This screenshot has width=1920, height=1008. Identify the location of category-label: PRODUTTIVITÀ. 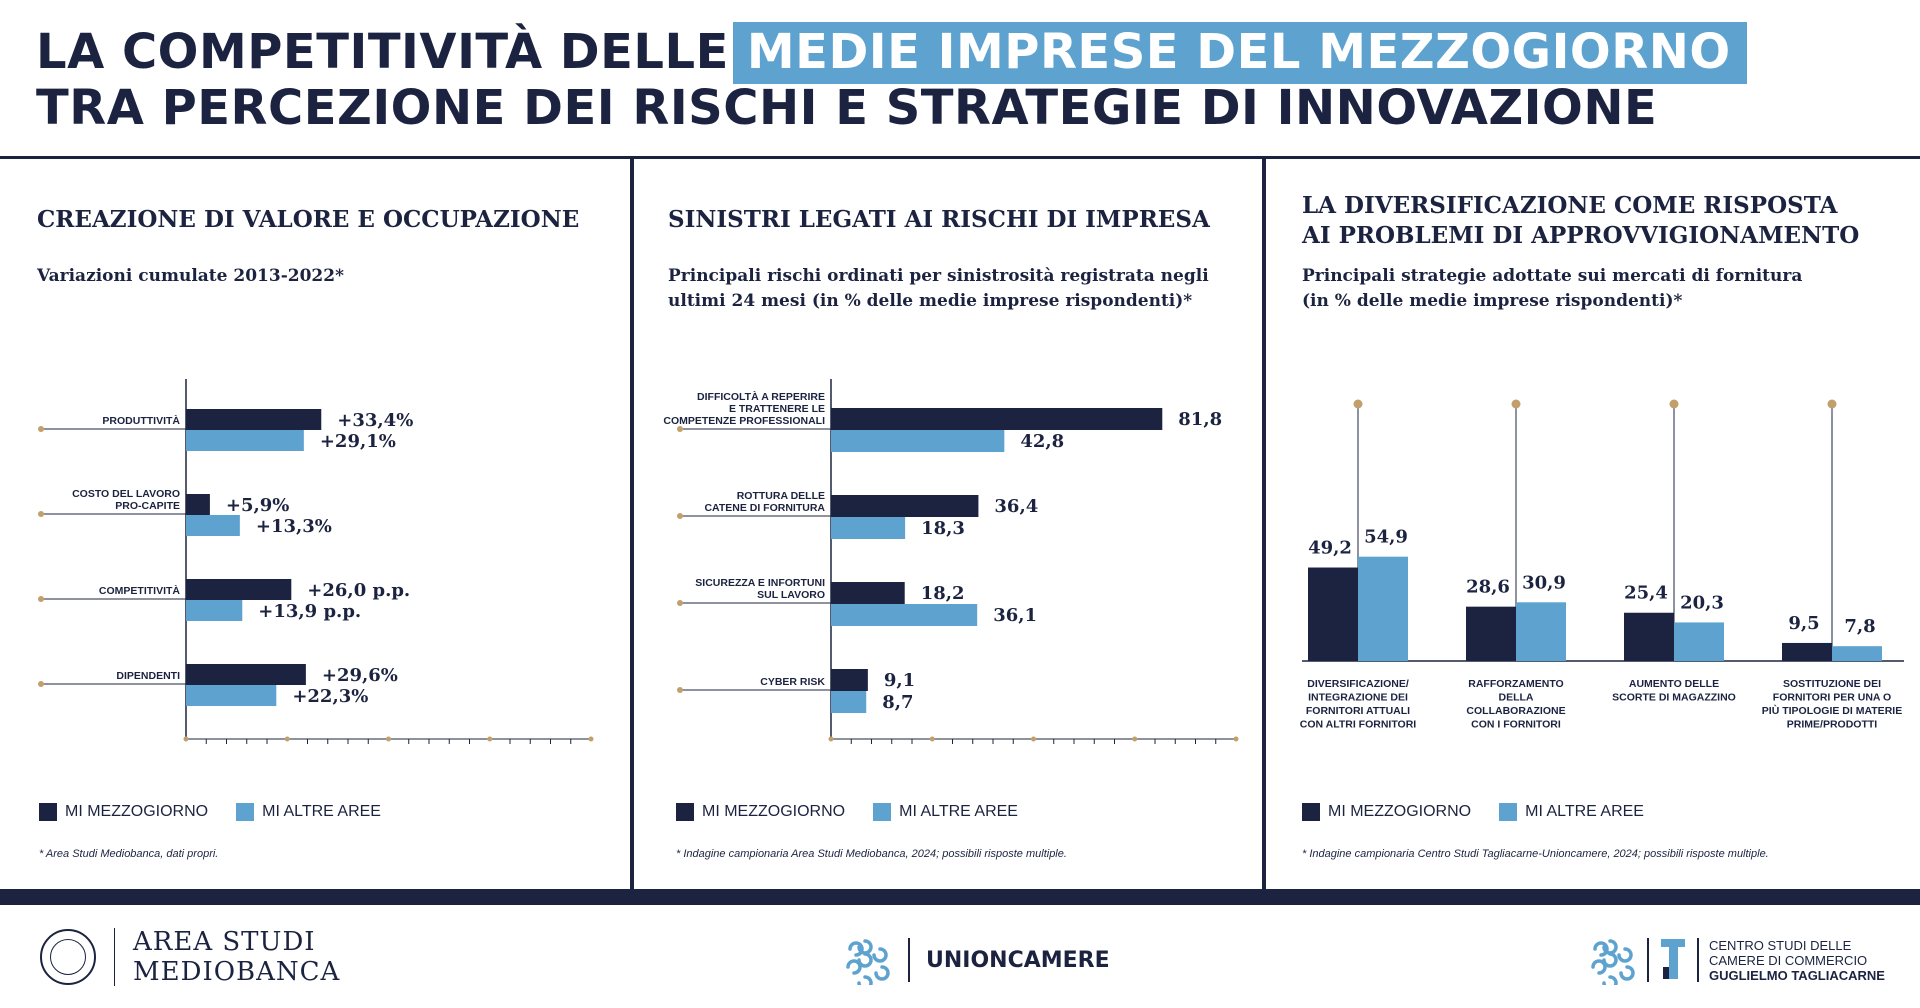
(141, 420).